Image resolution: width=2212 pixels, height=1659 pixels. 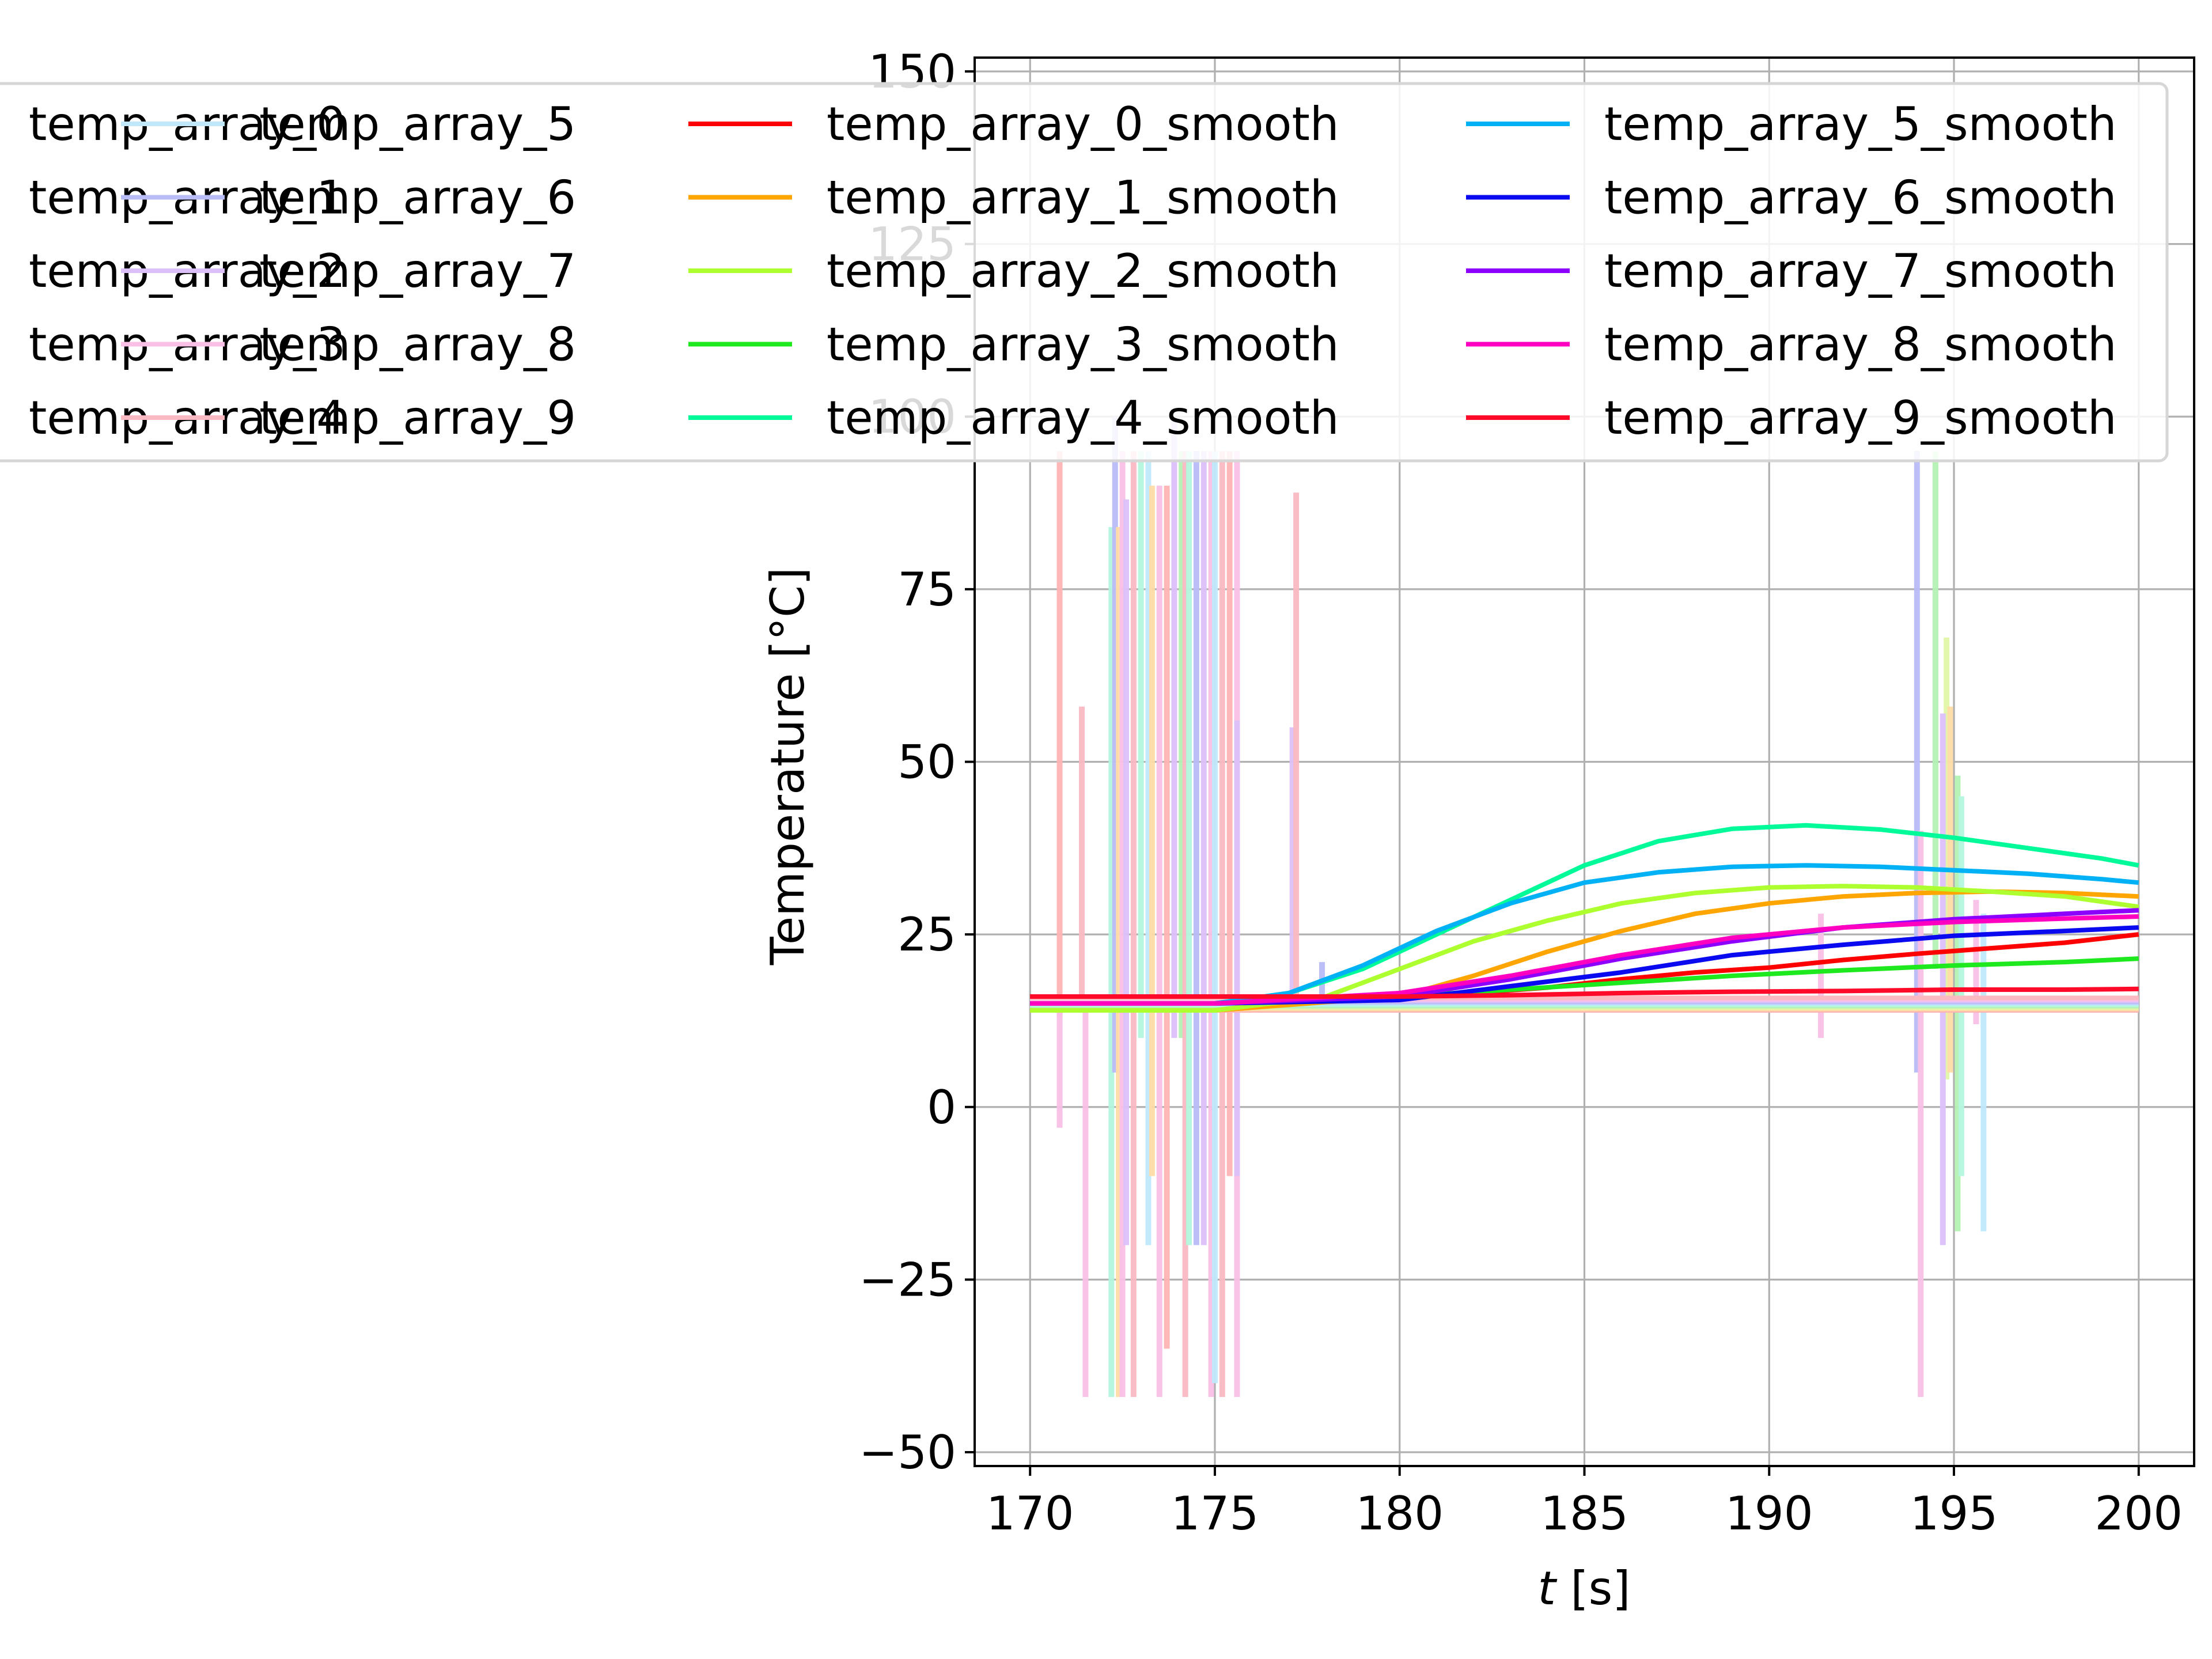 I want to click on x-tick-label: 170, so click(x=1030, y=1513).